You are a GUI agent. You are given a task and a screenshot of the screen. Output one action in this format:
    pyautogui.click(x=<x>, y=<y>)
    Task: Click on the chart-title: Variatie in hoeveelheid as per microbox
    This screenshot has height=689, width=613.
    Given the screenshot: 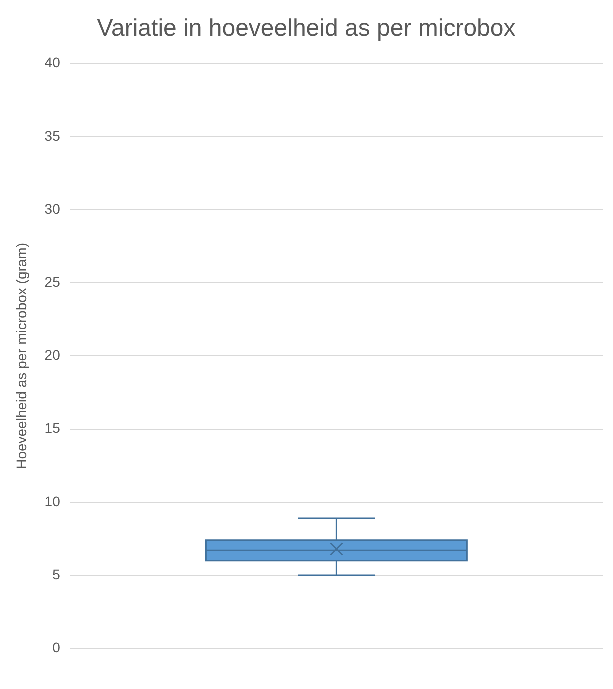 What is the action you would take?
    pyautogui.click(x=306, y=28)
    